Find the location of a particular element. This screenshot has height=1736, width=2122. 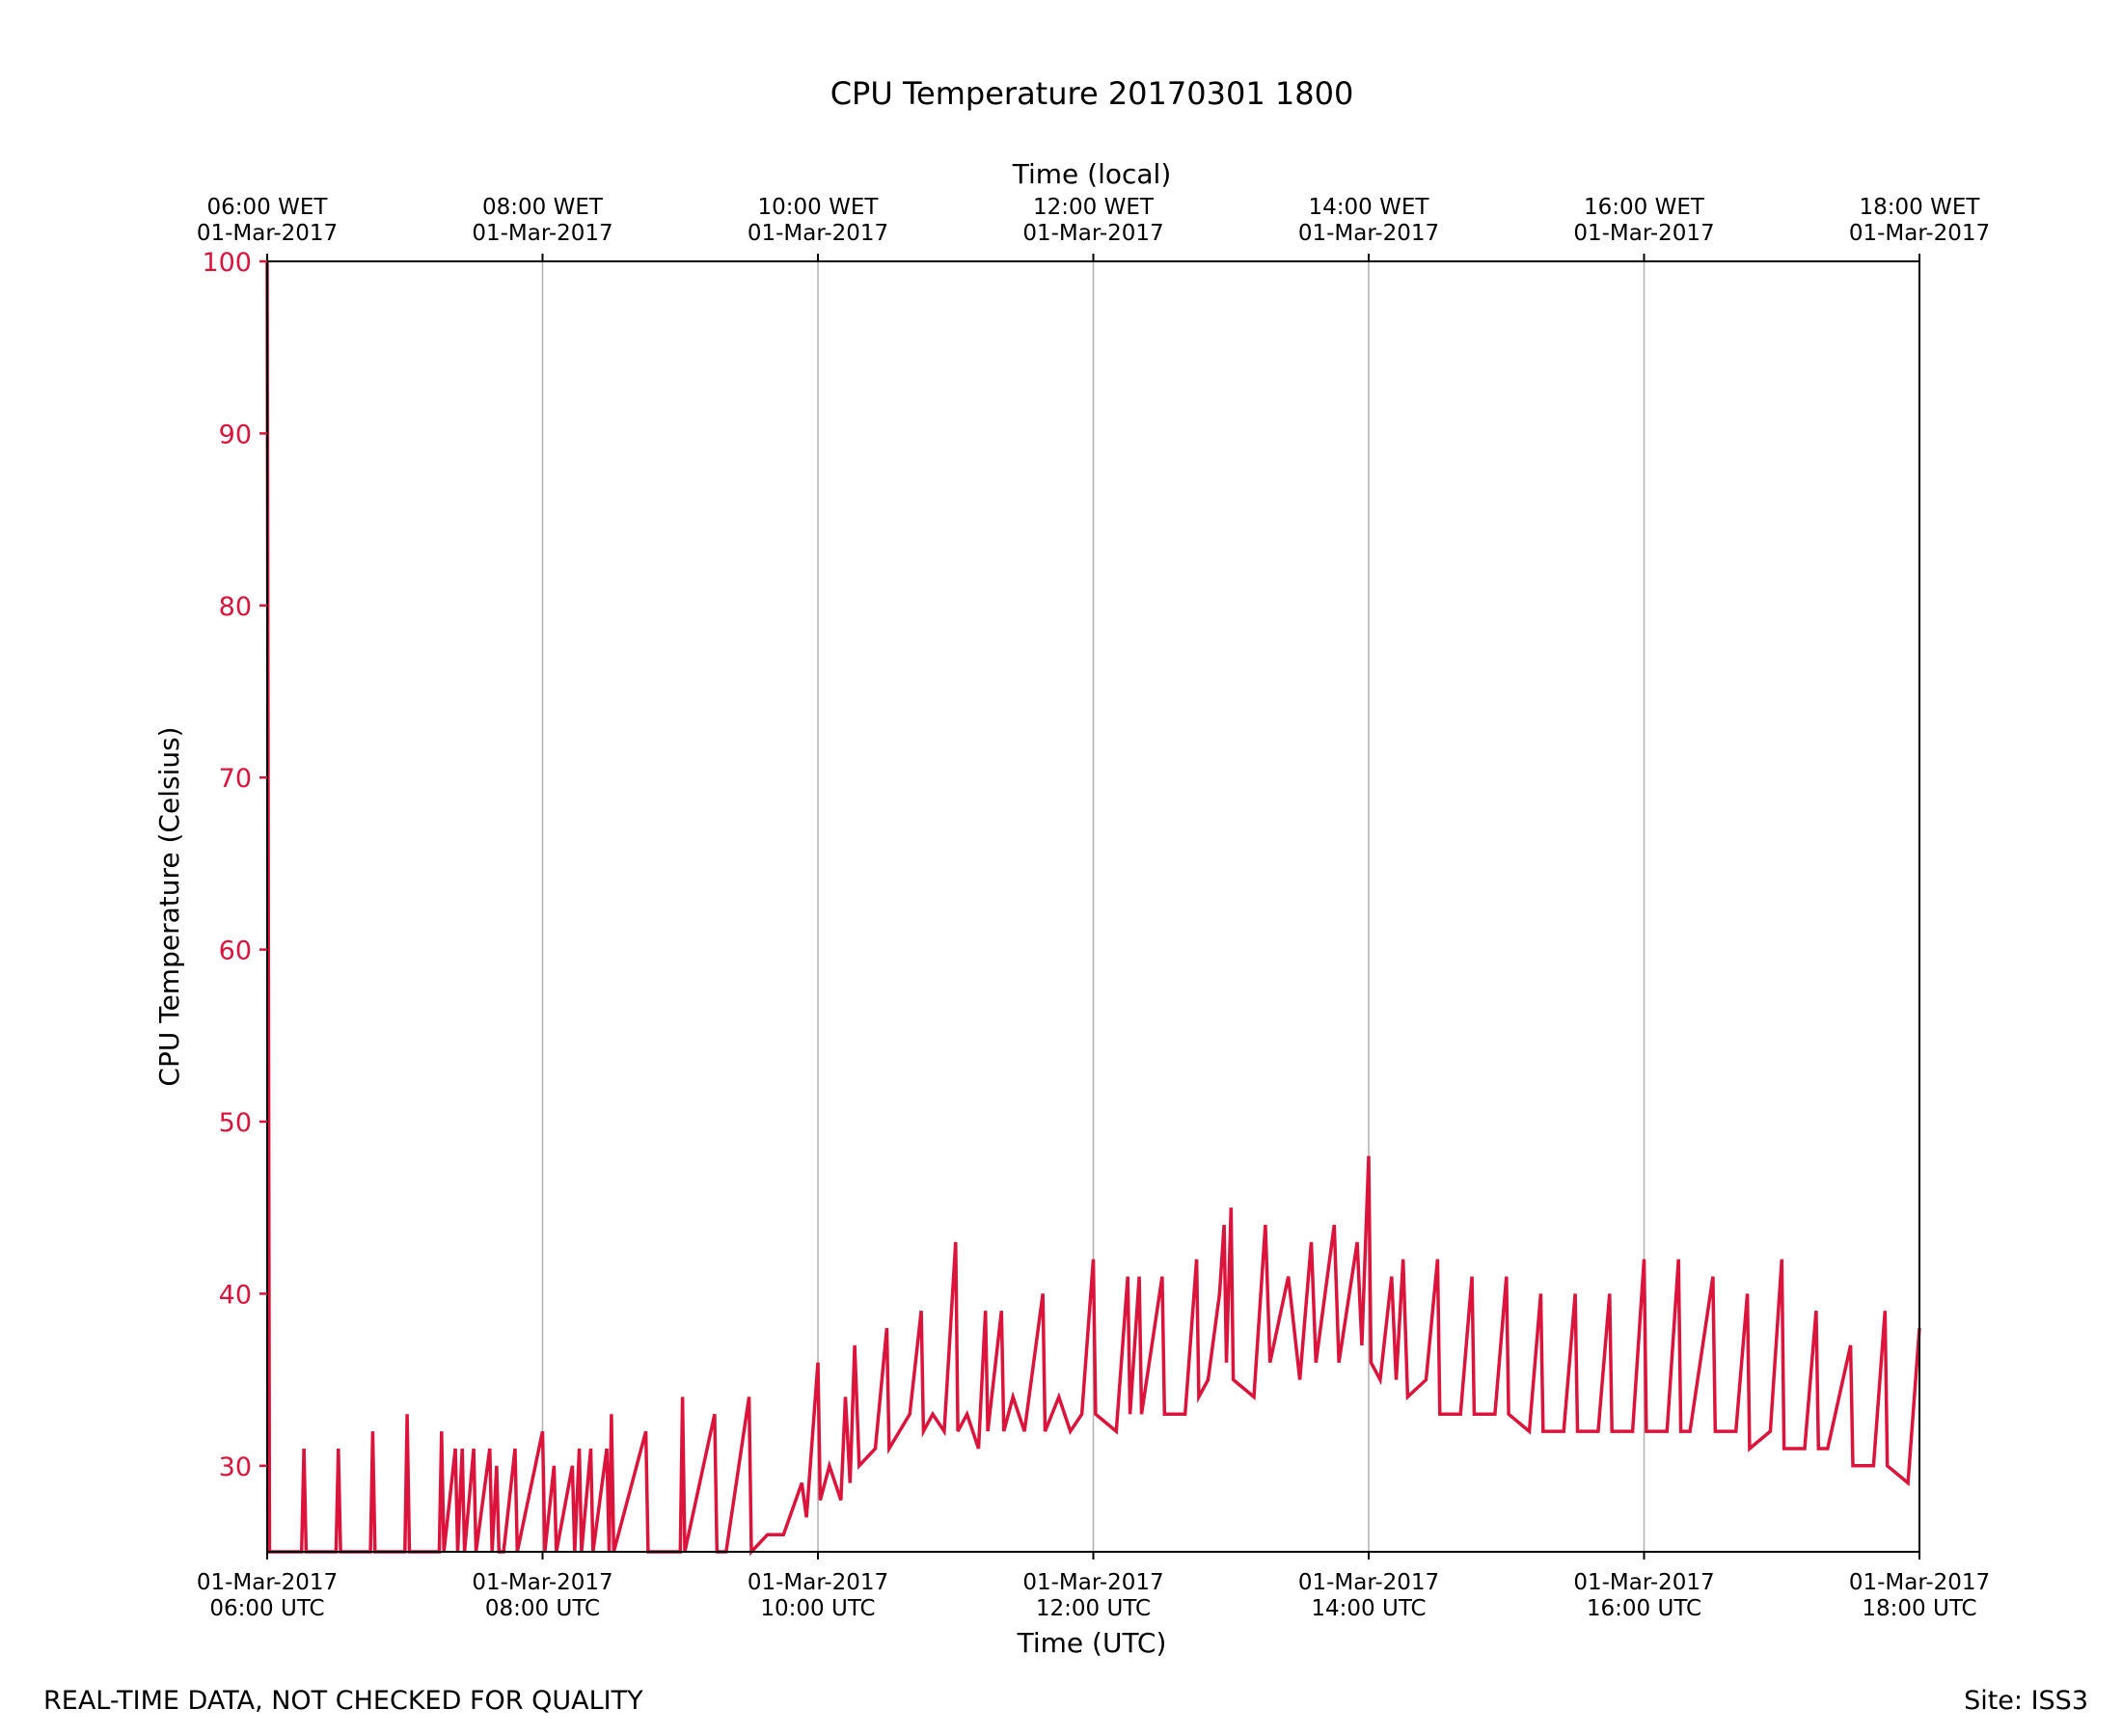

x2-tick-label: 06:00 WET is located at coordinates (268, 207).